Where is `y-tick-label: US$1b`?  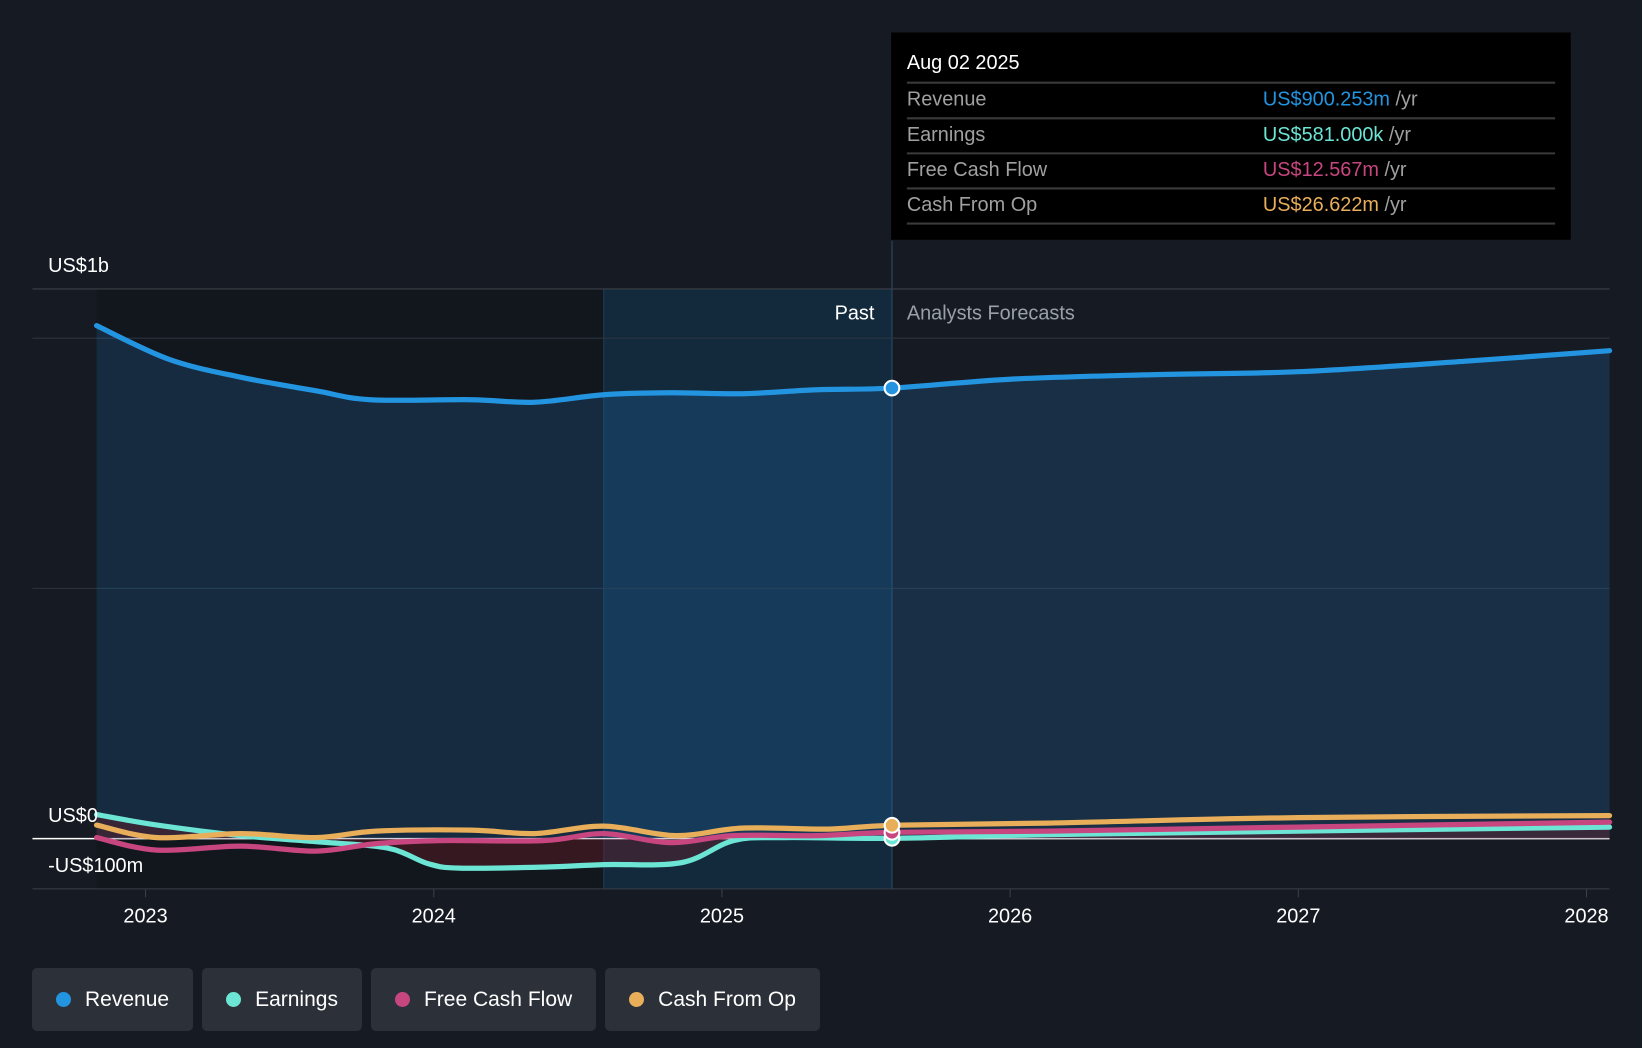
y-tick-label: US$1b is located at coordinates (78, 266).